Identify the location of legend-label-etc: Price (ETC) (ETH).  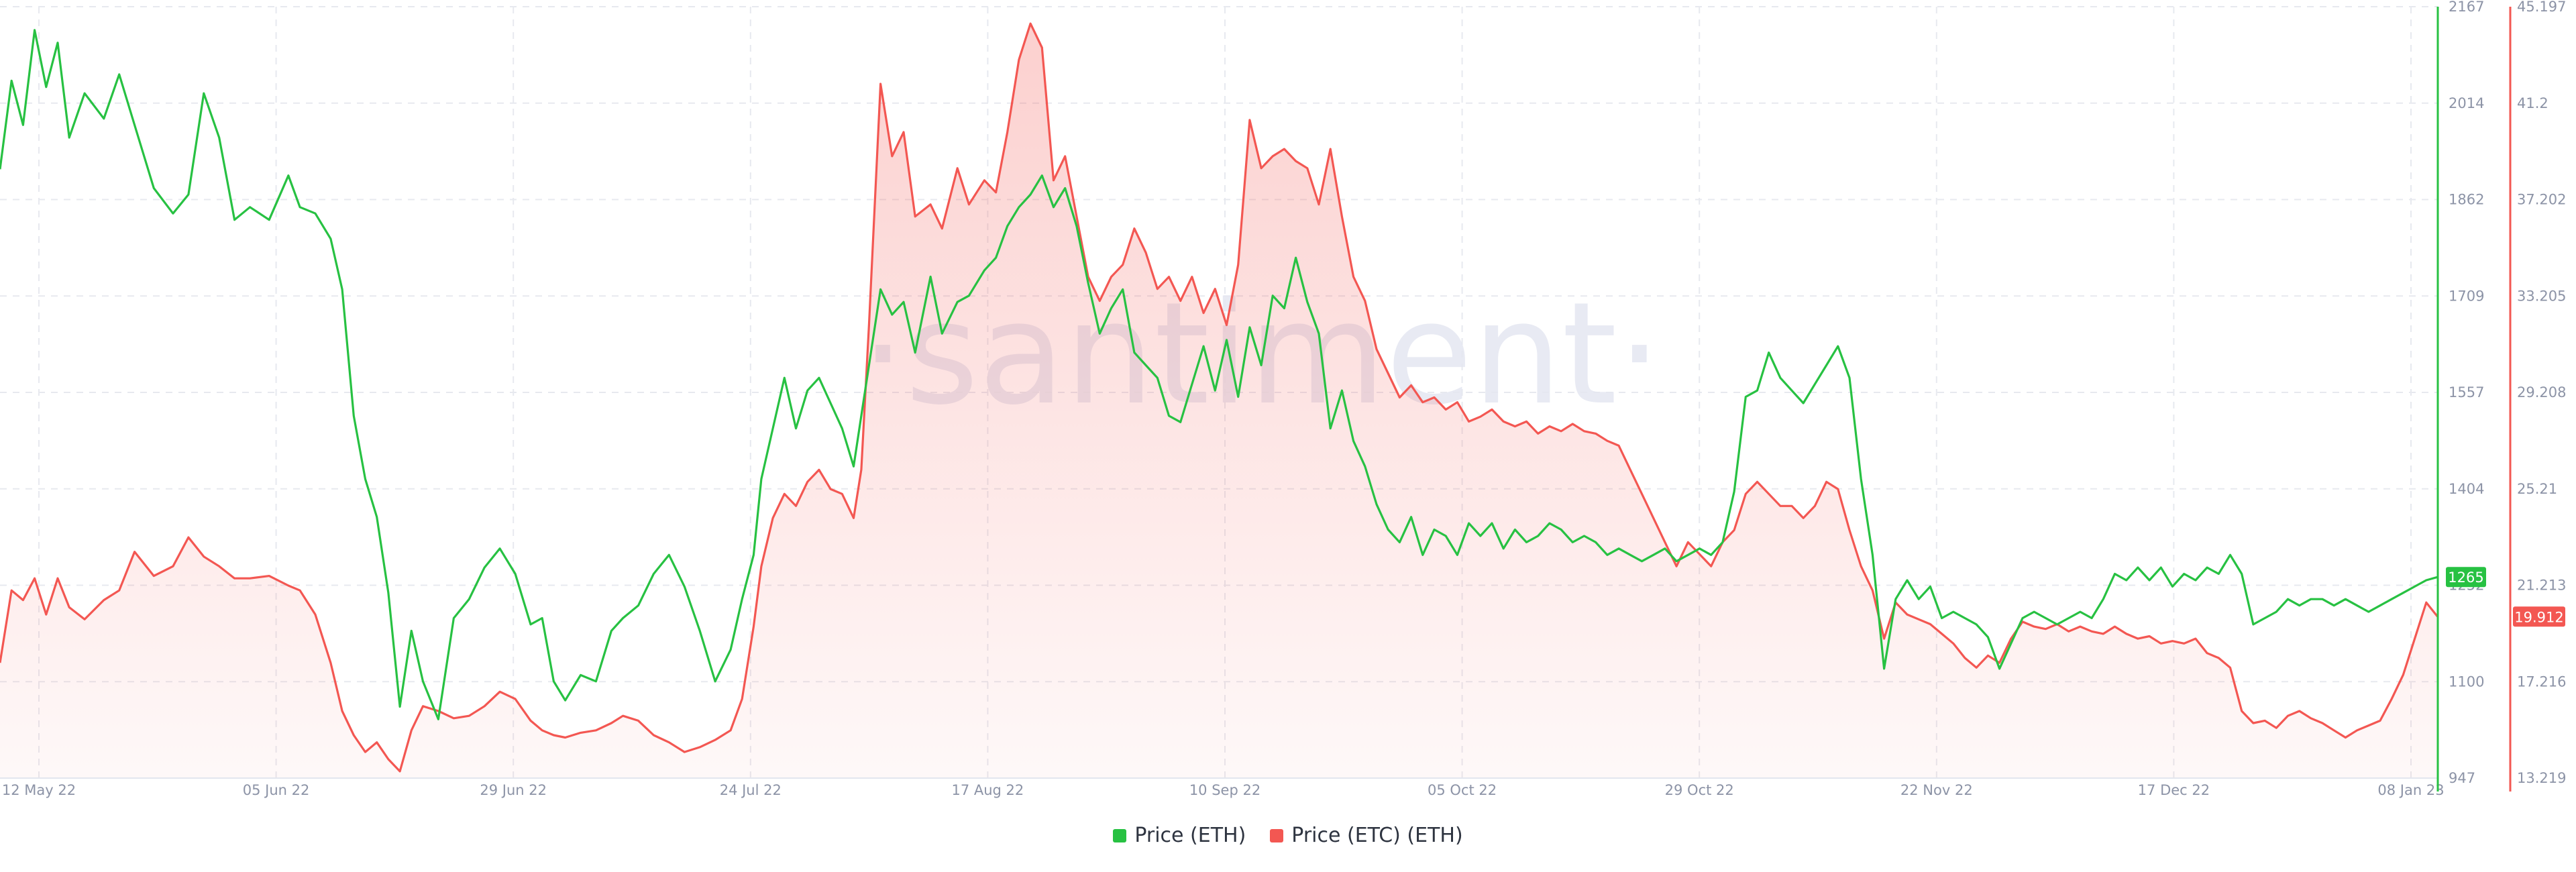
(1377, 836).